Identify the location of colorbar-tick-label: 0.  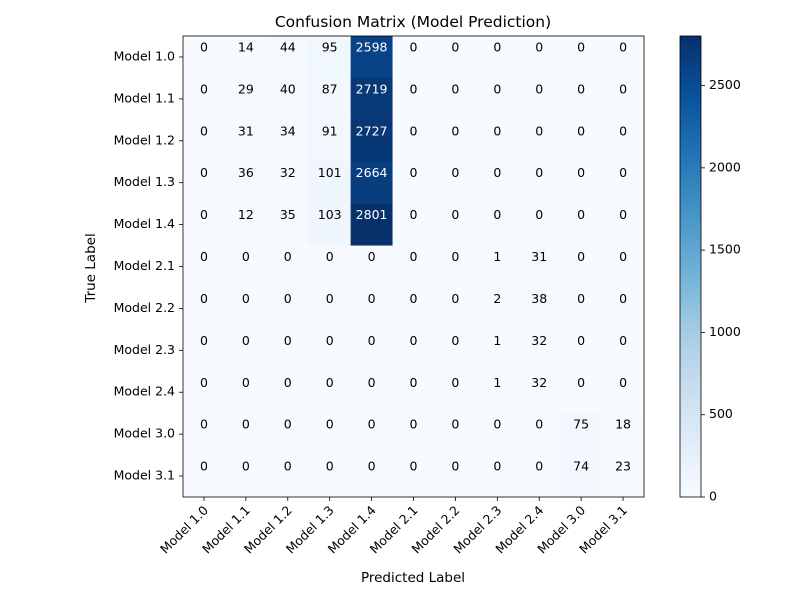
(713, 496).